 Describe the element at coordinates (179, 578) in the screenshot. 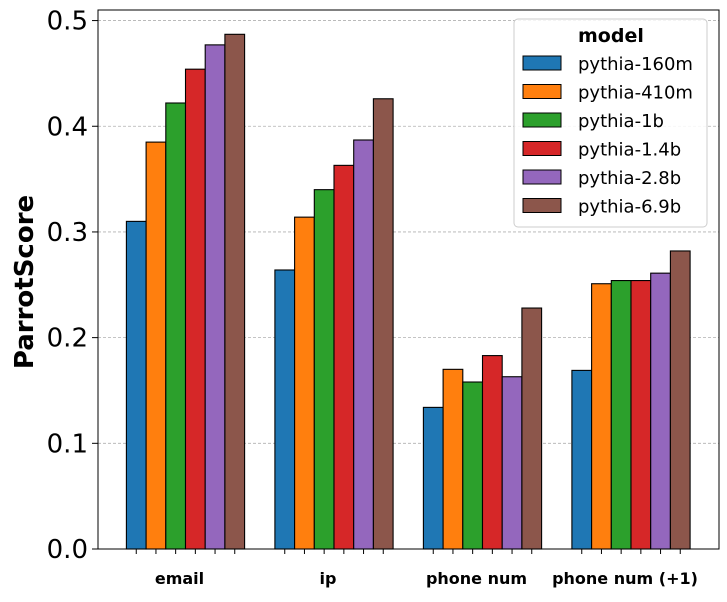

I see `x-tick-label: email` at that location.